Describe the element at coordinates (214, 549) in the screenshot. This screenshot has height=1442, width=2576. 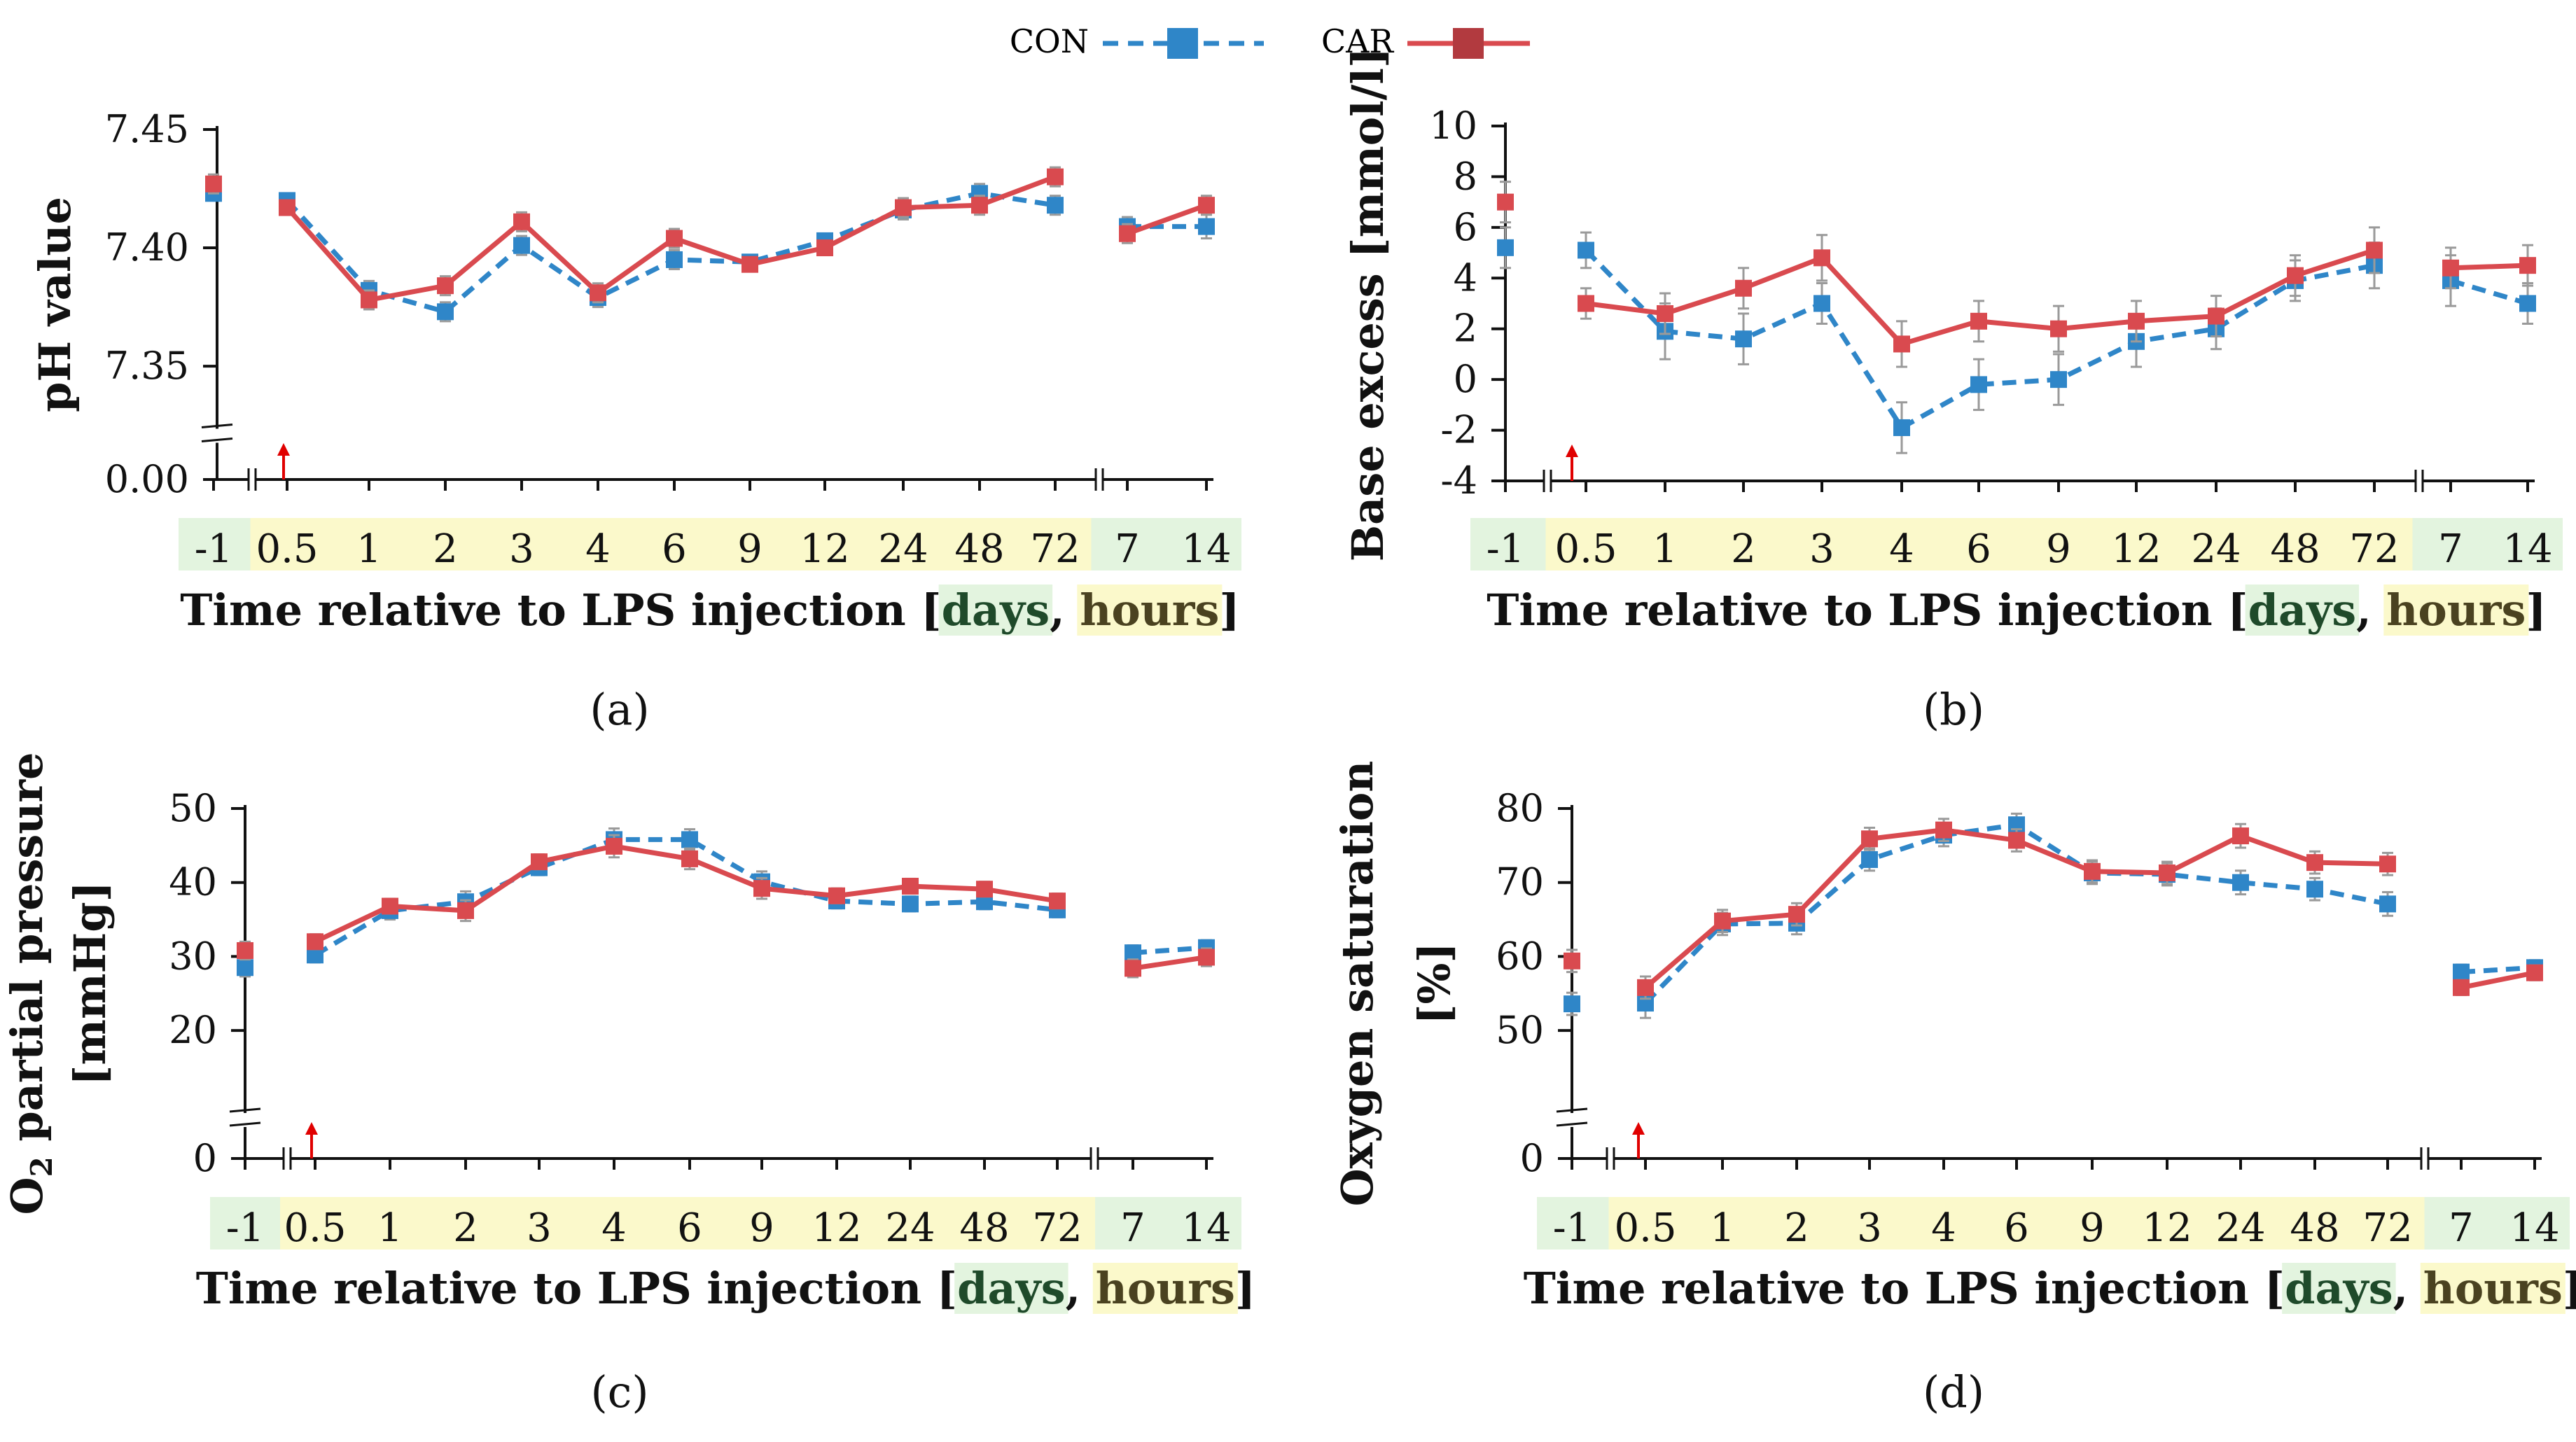
I see `x-tick-label-a-0: -1` at that location.